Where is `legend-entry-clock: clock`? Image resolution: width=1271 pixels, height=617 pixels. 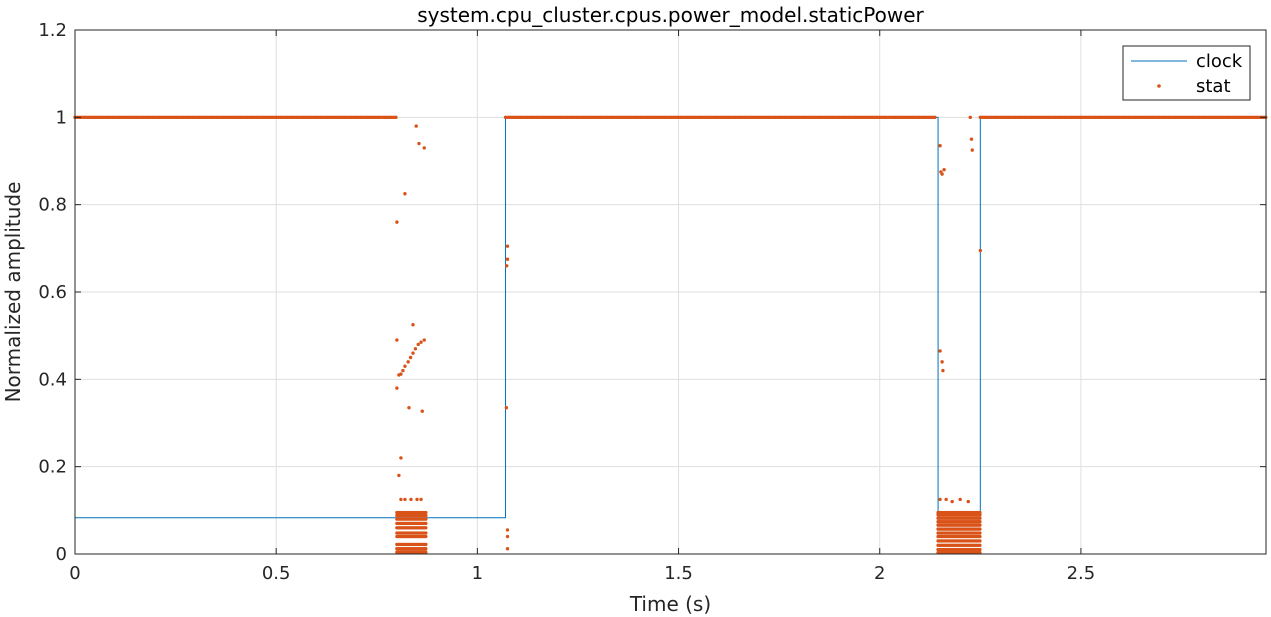
legend-entry-clock: clock is located at coordinates (1219, 61).